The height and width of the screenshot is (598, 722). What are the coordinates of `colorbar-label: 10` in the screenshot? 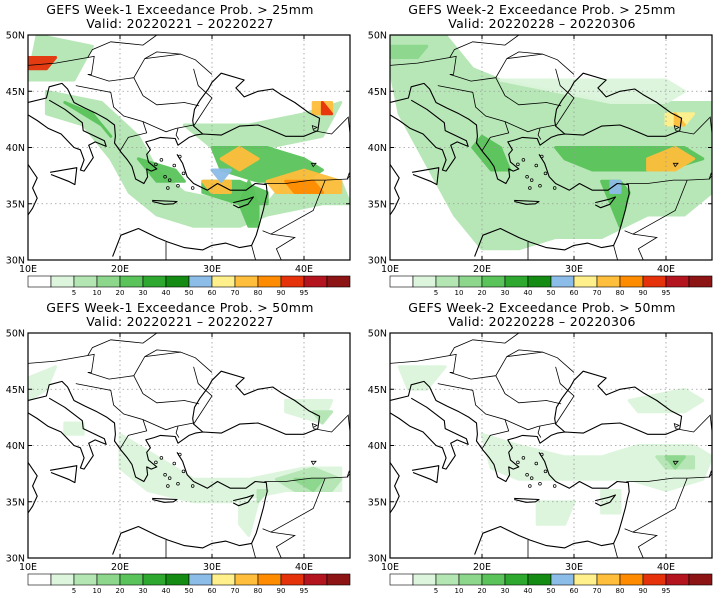 It's located at (459, 591).